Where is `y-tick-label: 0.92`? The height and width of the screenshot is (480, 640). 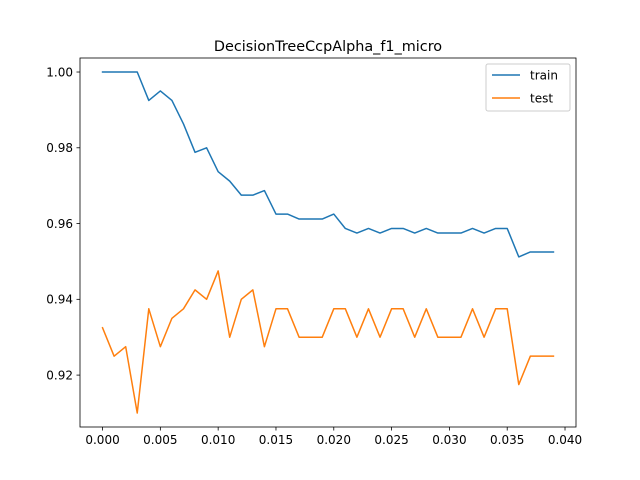 y-tick-label: 0.92 is located at coordinates (59, 375).